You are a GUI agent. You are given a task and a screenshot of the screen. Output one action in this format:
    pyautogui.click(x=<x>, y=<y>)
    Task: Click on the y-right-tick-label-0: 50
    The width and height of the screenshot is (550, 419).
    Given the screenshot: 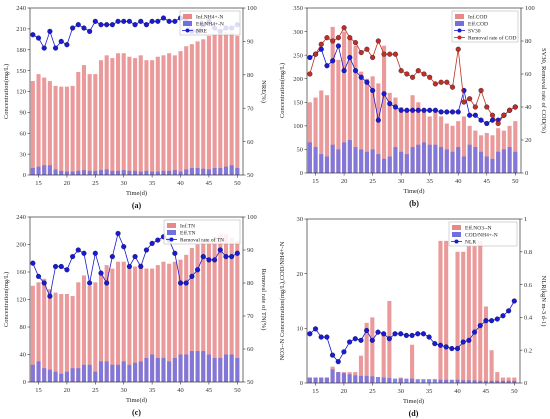 What is the action you would take?
    pyautogui.click(x=250, y=175)
    